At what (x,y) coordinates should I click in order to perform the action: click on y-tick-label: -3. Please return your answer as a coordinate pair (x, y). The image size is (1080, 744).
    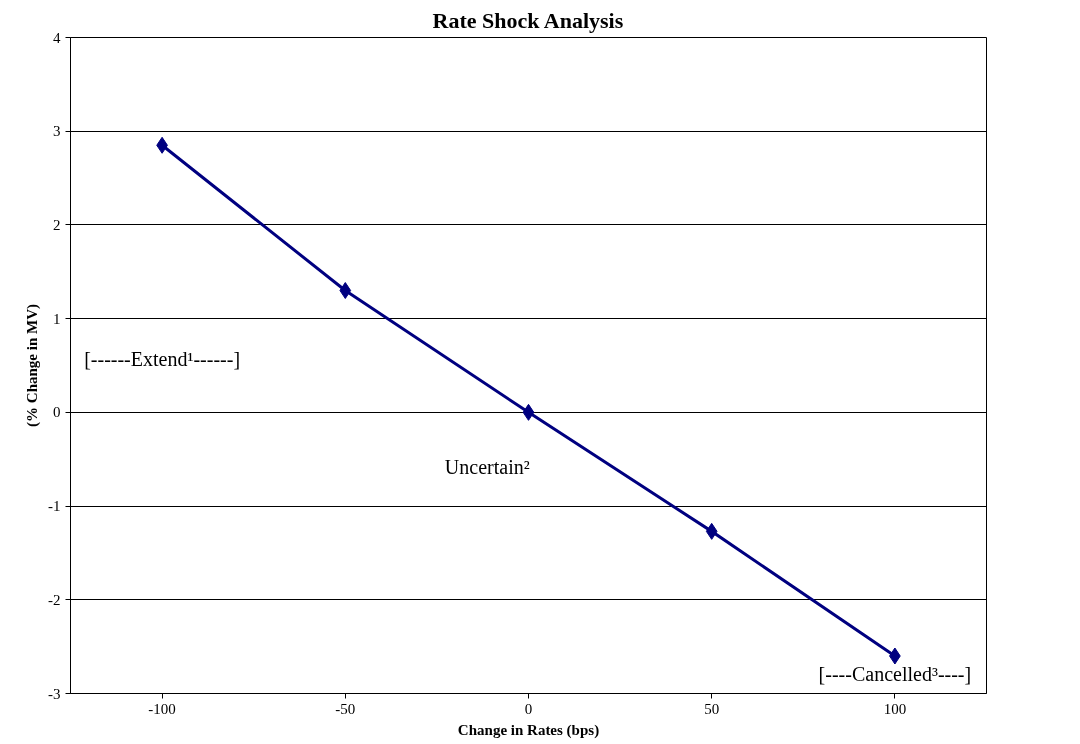
    Looking at the image, I should click on (54, 693).